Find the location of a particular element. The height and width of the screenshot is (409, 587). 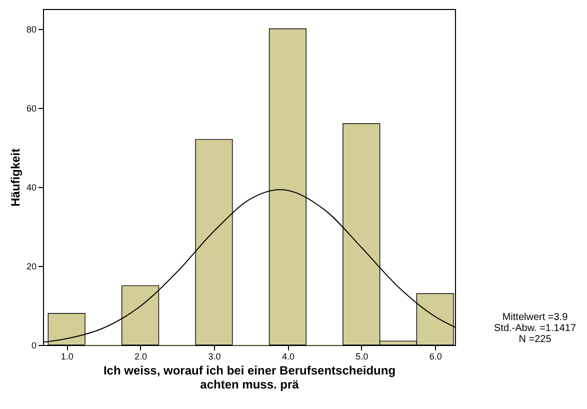

y-tick-label: 40 is located at coordinates (31, 187).